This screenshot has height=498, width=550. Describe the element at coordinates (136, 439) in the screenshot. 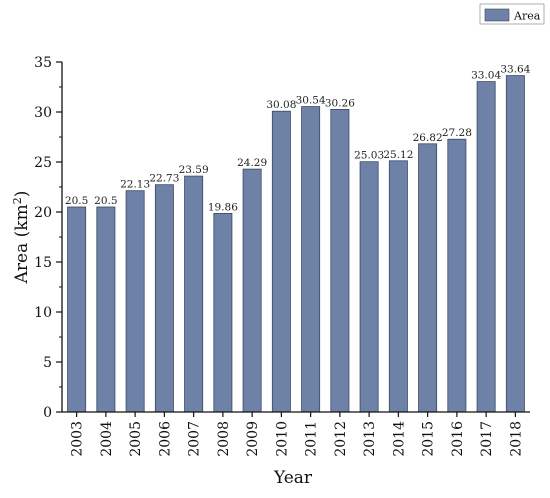

I see `x-tick-label: 2005` at that location.